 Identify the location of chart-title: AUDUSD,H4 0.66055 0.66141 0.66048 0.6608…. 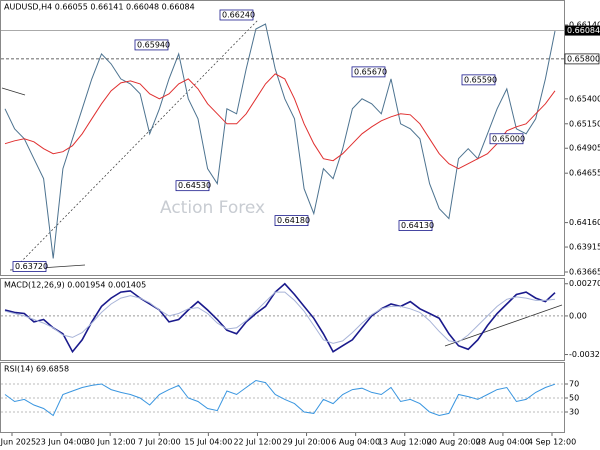
(99, 7).